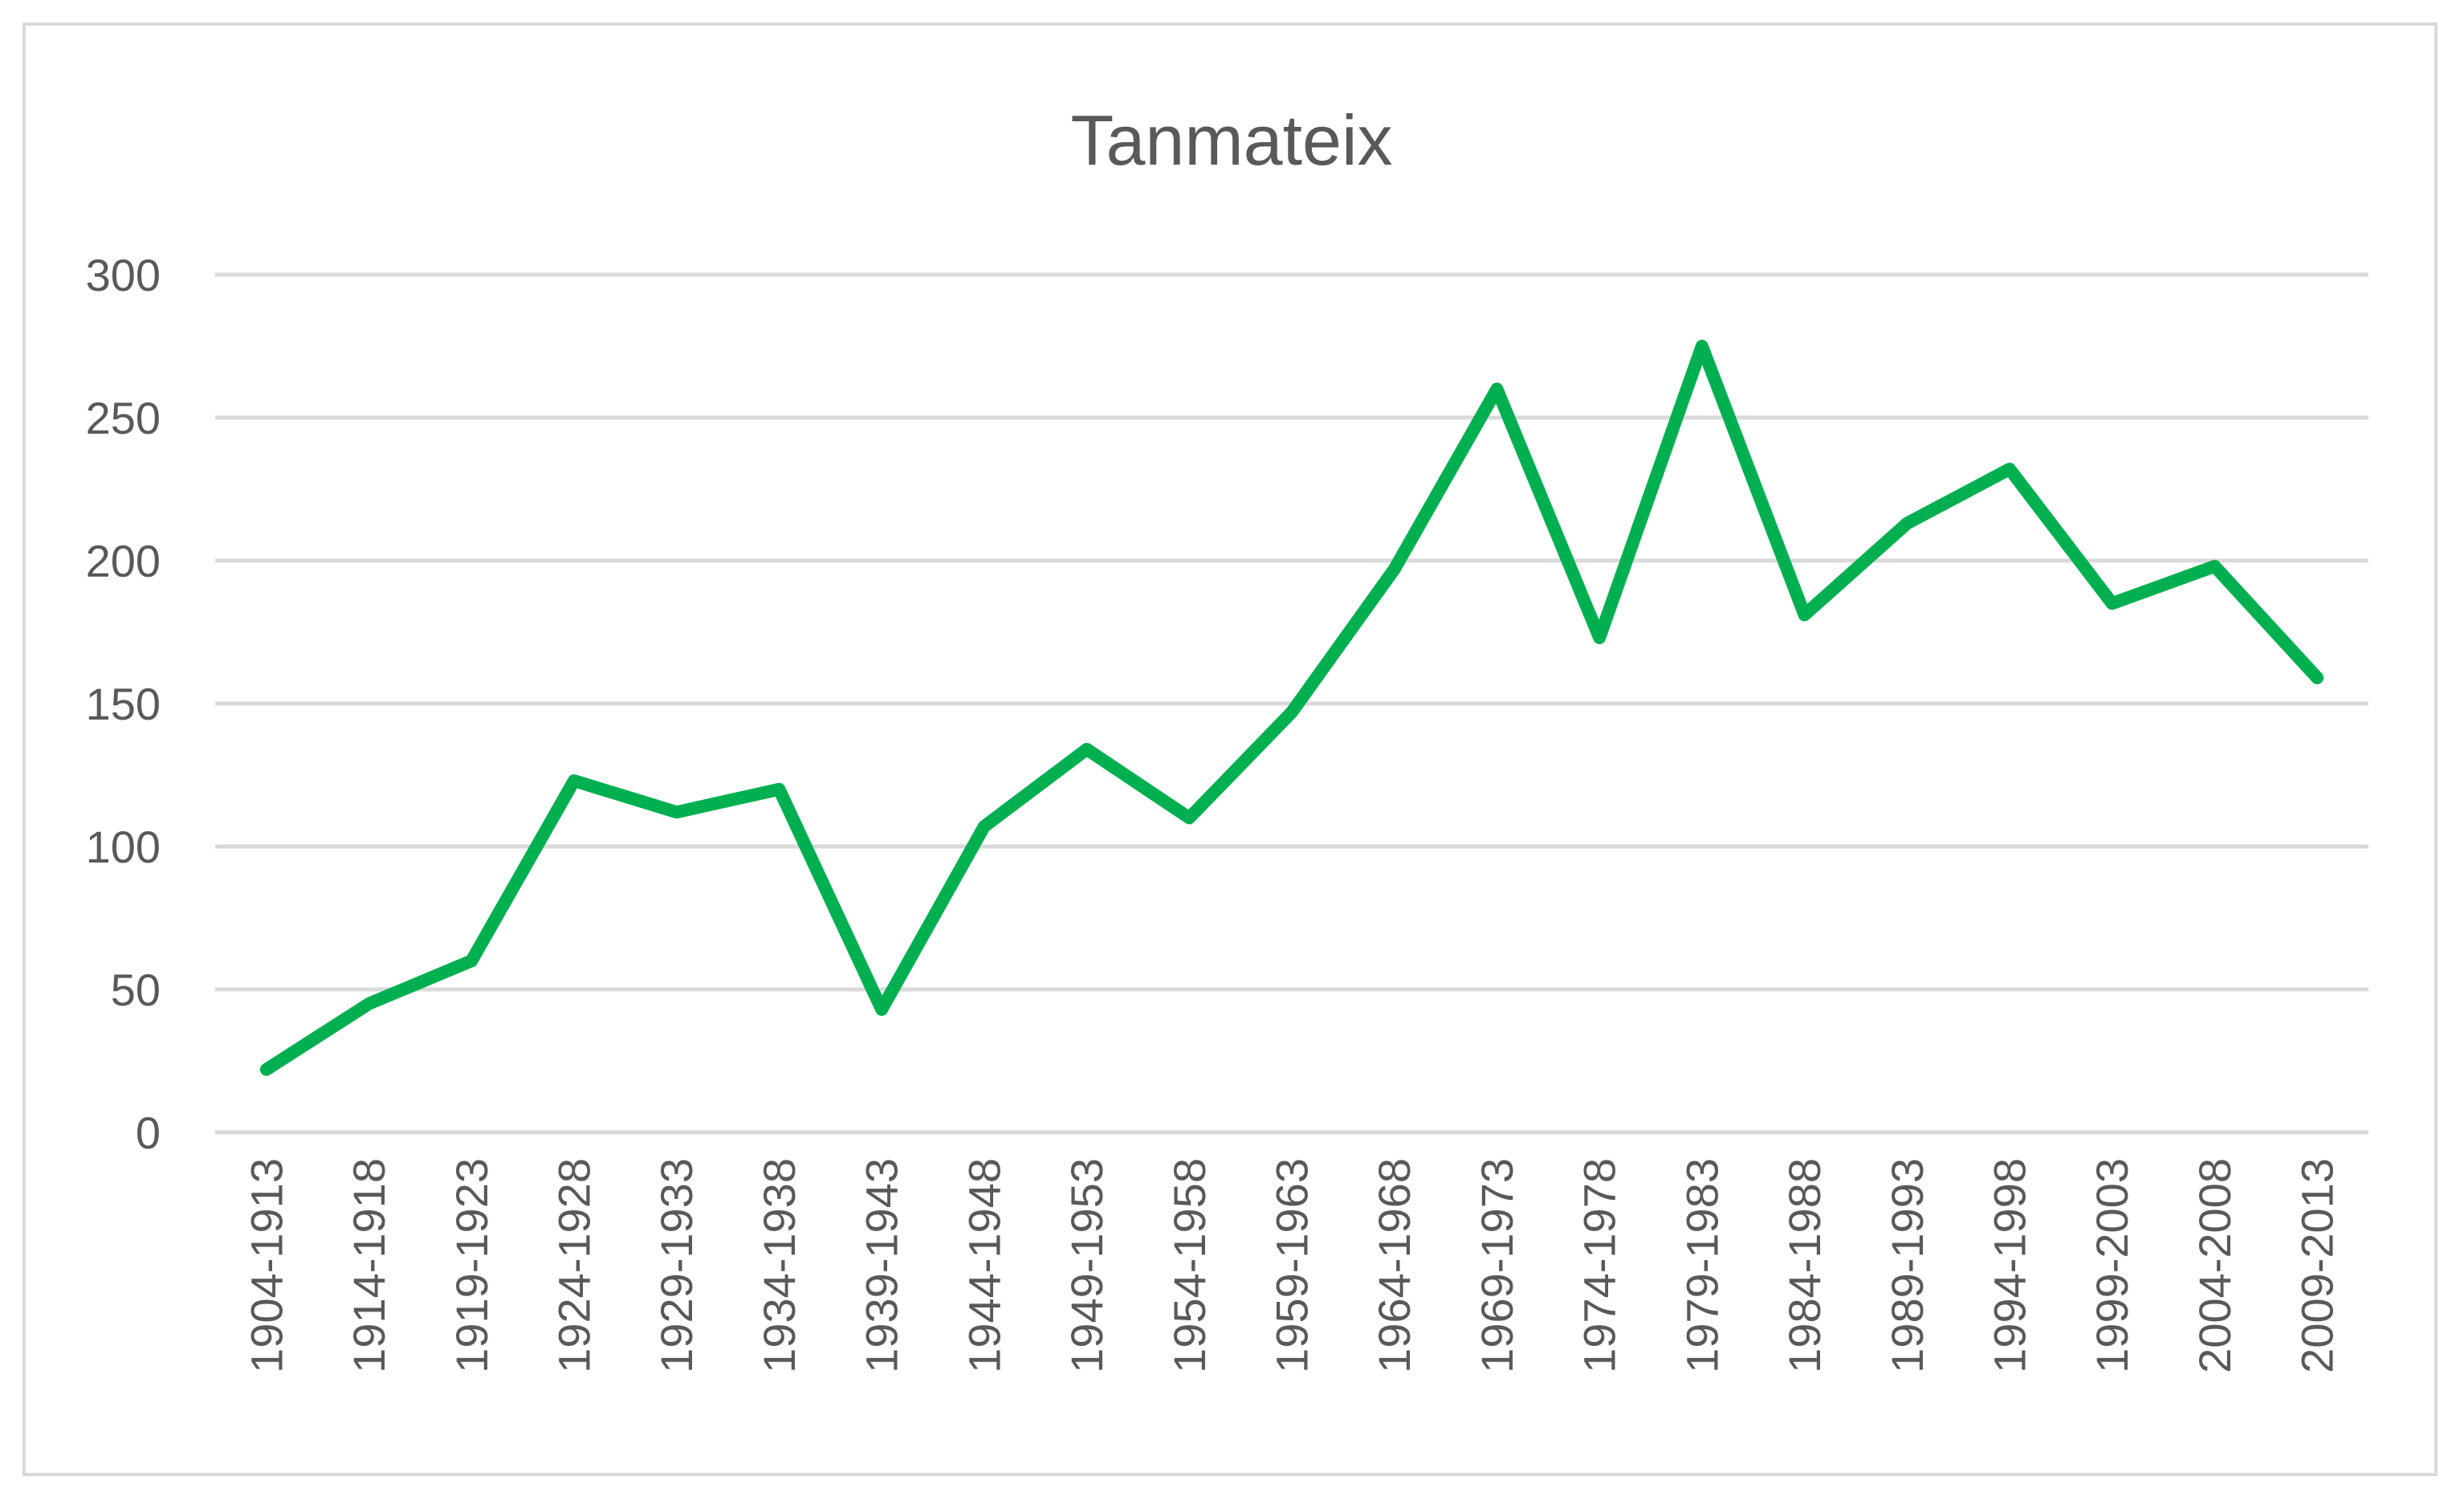  Describe the element at coordinates (574, 1265) in the screenshot. I see `x-tick-label: 1924-1928` at that location.